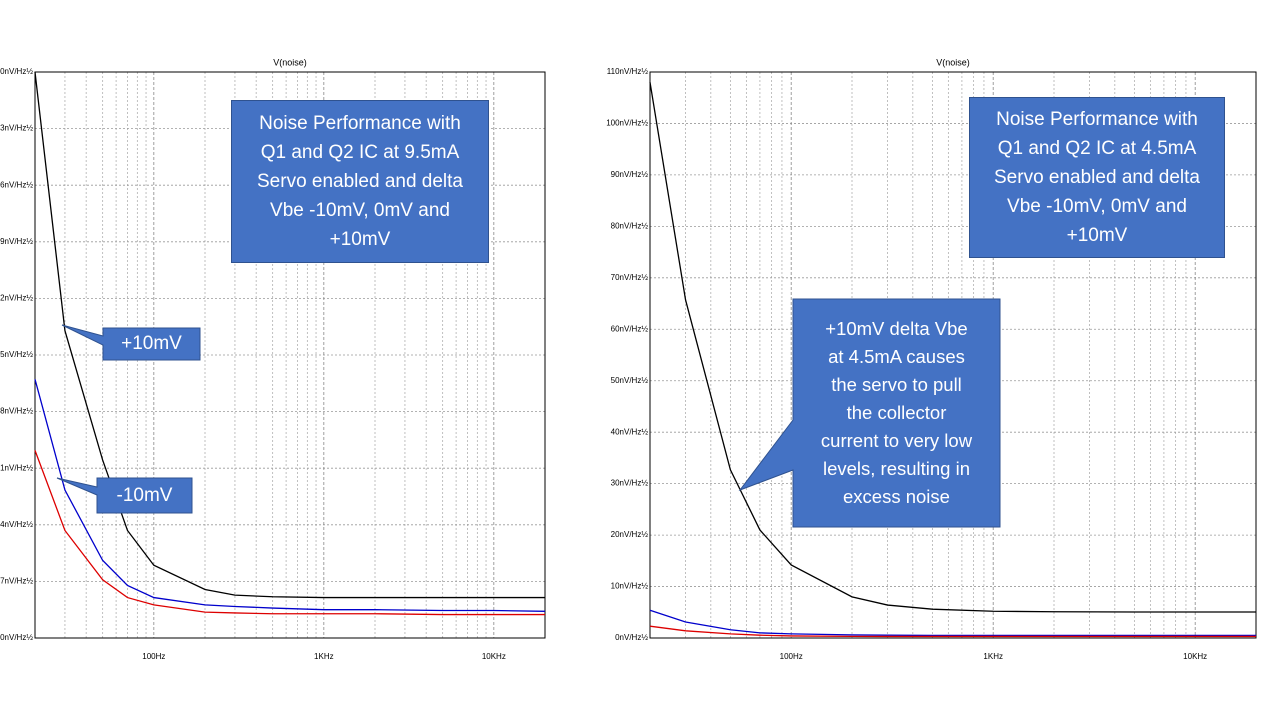 Image resolution: width=1280 pixels, height=720 pixels. What do you see at coordinates (630, 225) in the screenshot?
I see `y-tick-label: 80nV/Hz½` at bounding box center [630, 225].